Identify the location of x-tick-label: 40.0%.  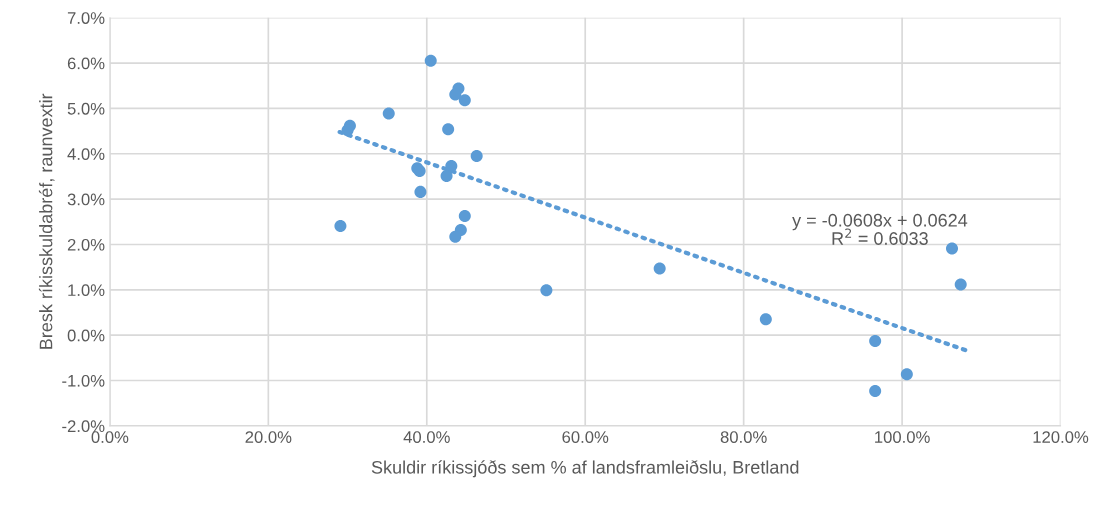
(426, 437).